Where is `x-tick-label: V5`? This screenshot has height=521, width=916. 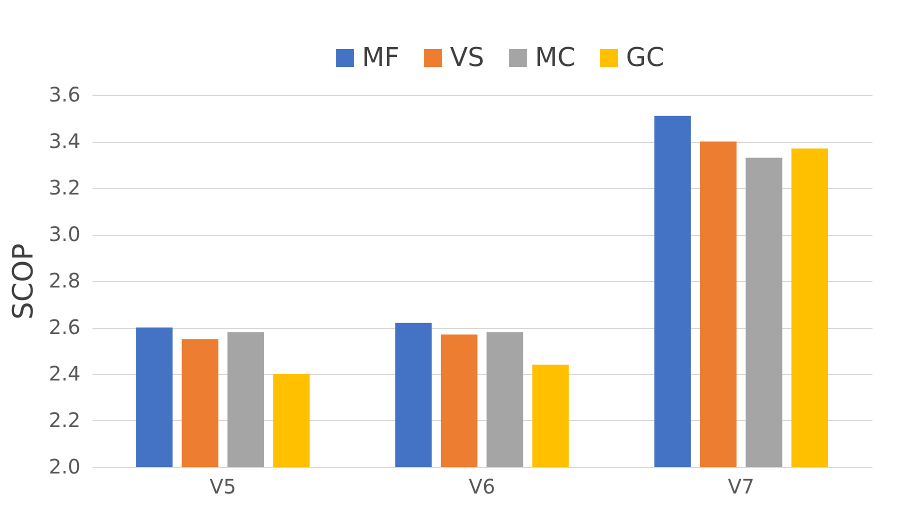 x-tick-label: V5 is located at coordinates (223, 486).